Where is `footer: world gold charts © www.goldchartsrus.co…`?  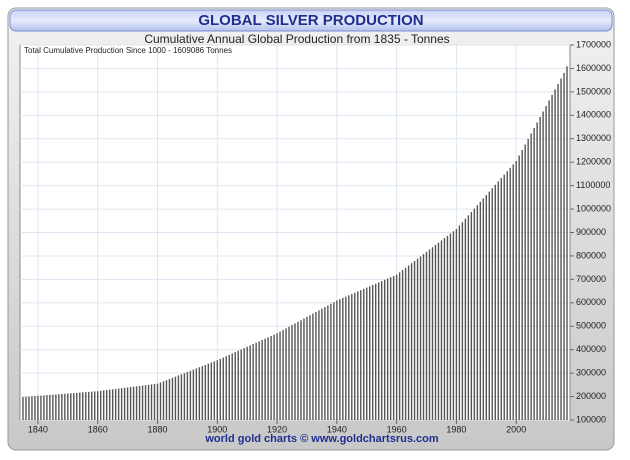
footer: world gold charts © www.goldchartsrus.co… is located at coordinates (321, 439).